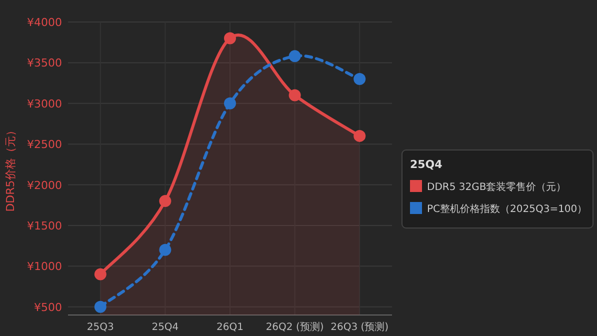 This screenshot has width=597, height=336. Describe the element at coordinates (359, 327) in the screenshot. I see `x-tick-label: 26Q3 (预测)` at that location.